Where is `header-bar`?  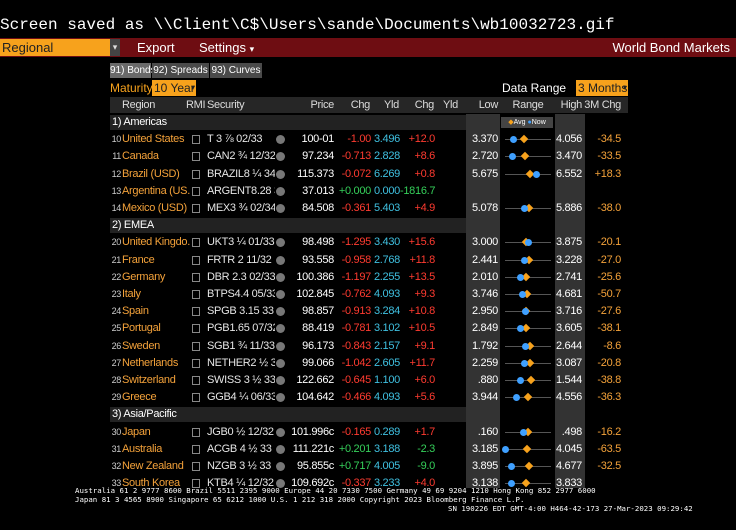 header-bar is located at coordinates (369, 105).